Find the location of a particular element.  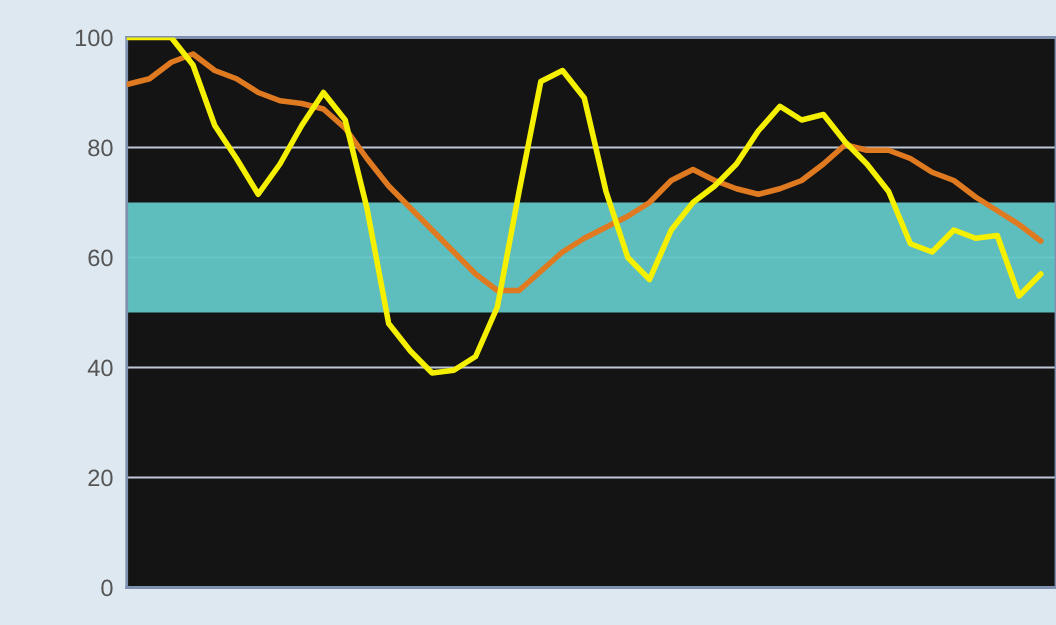

y-tick-label: 40 is located at coordinates (100, 368).